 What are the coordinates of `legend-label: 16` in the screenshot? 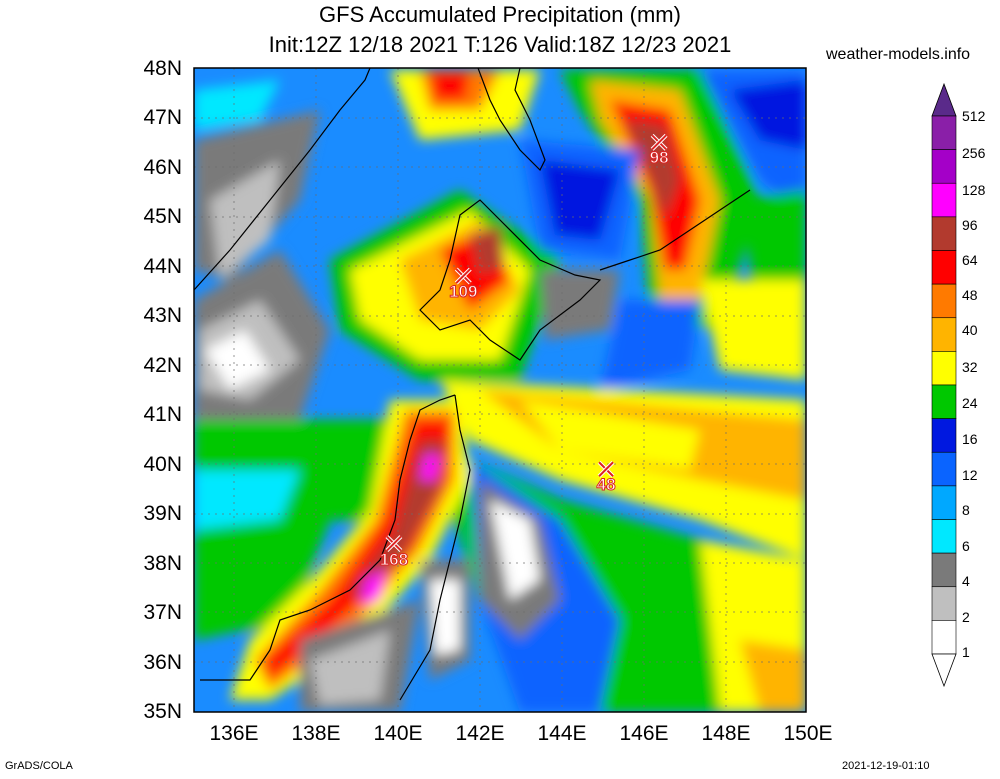 It's located at (970, 439).